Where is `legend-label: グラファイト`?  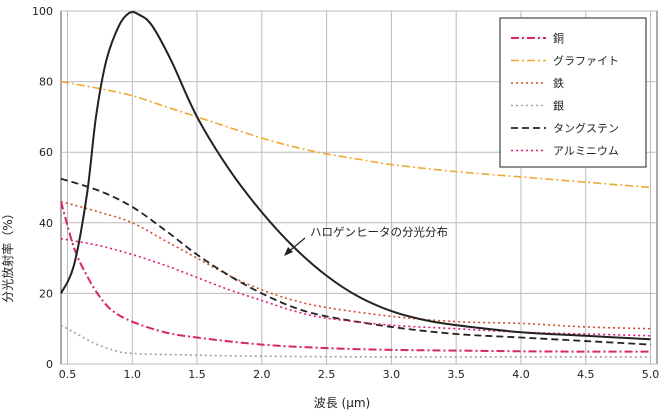
legend-label: グラファイト is located at coordinates (586, 61).